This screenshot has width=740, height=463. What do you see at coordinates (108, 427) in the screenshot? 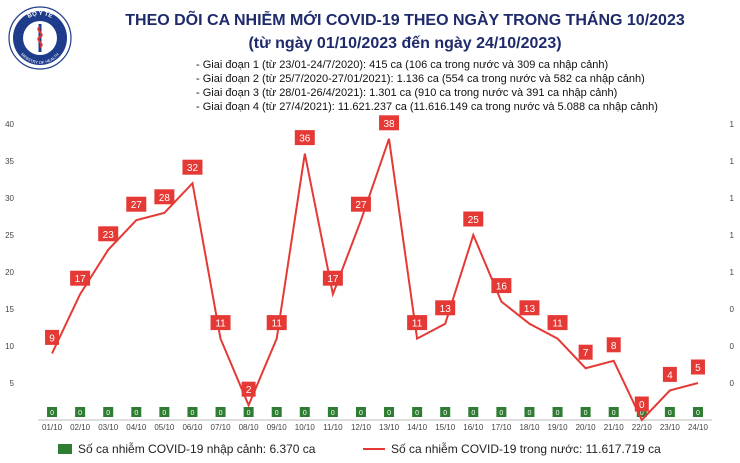
I see `x-tick-label: 03/10` at bounding box center [108, 427].